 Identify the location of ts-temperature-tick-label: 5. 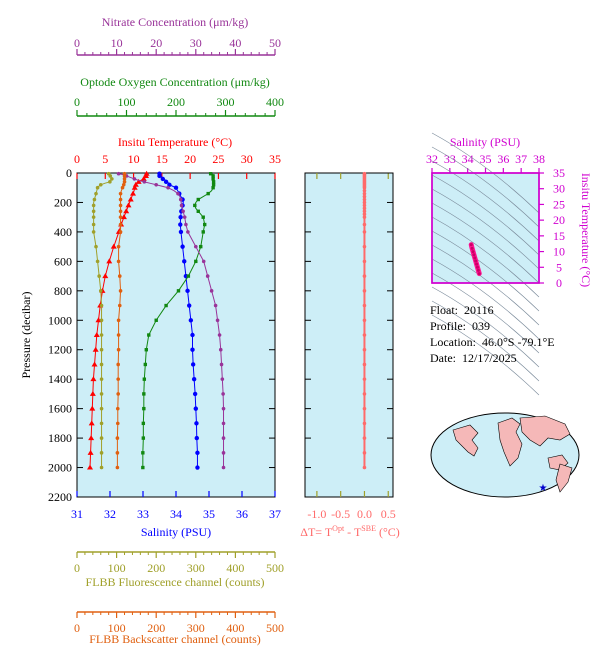
(559, 267).